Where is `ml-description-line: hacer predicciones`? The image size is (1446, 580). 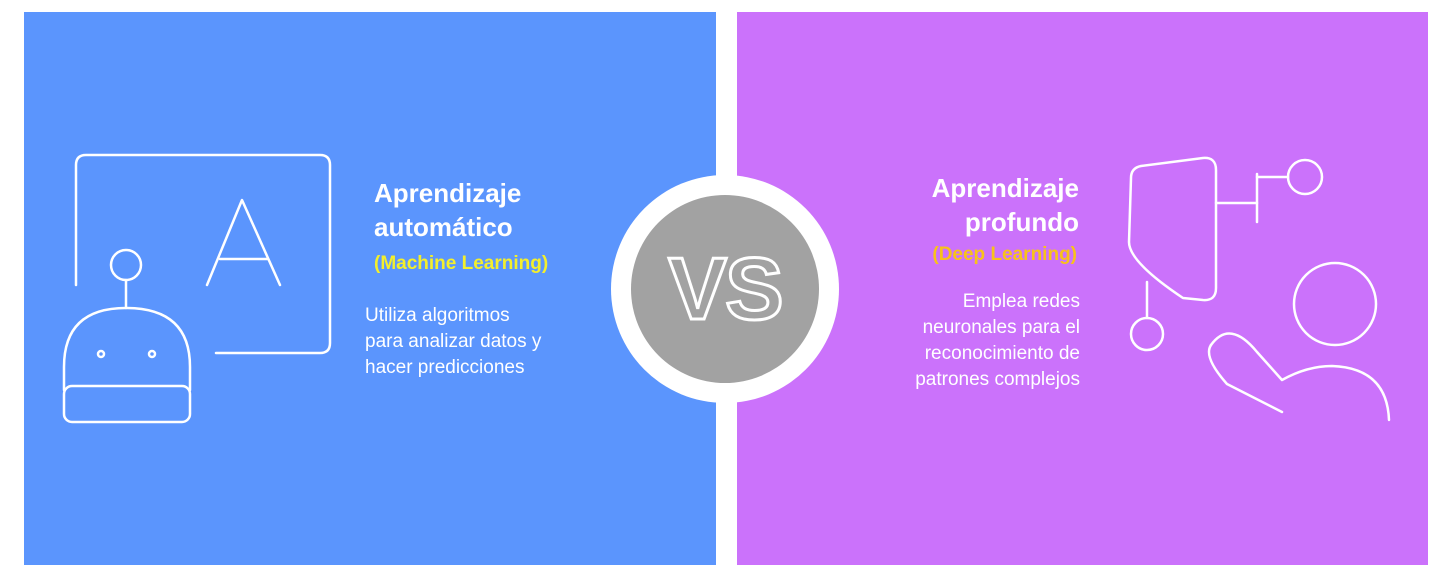
ml-description-line: hacer predicciones is located at coordinates (445, 367).